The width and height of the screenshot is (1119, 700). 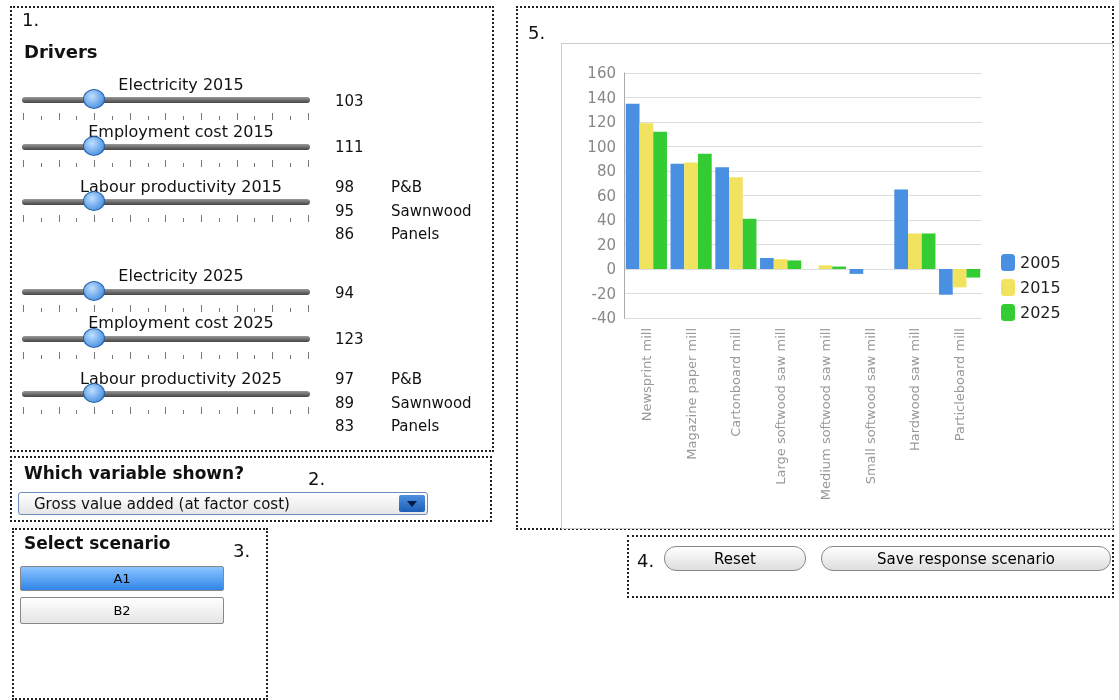 I want to click on x-tick-label: Newsprint mill, so click(x=646, y=375).